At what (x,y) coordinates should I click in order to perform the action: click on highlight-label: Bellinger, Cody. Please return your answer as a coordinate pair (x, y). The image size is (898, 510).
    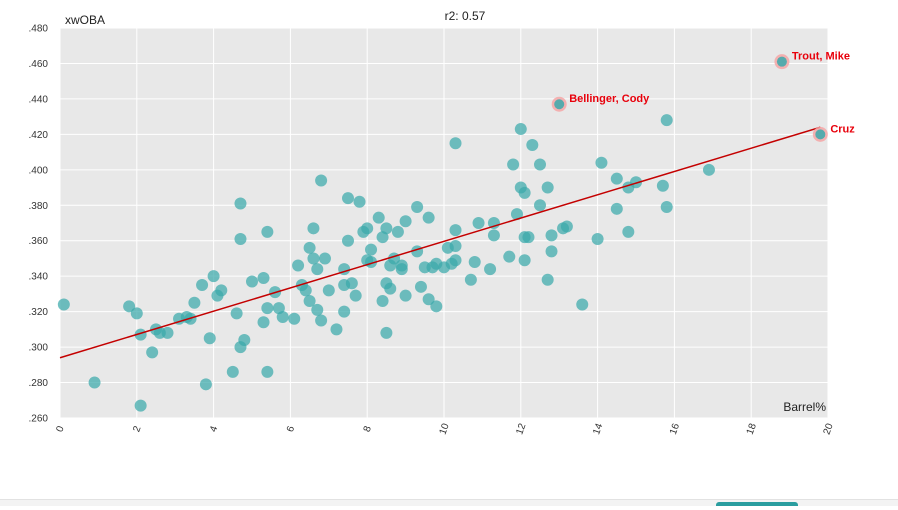
    Looking at the image, I should click on (609, 99).